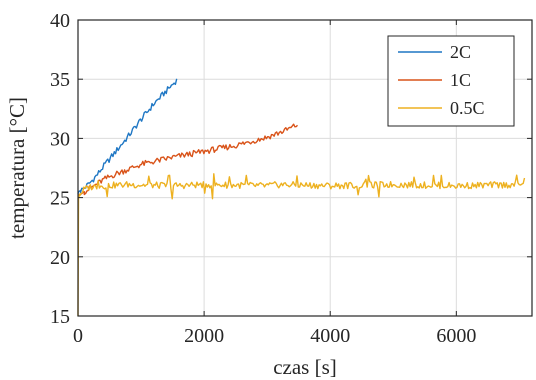 Image resolution: width=536 pixels, height=380 pixels. I want to click on y-tick-label: 20, so click(60, 258).